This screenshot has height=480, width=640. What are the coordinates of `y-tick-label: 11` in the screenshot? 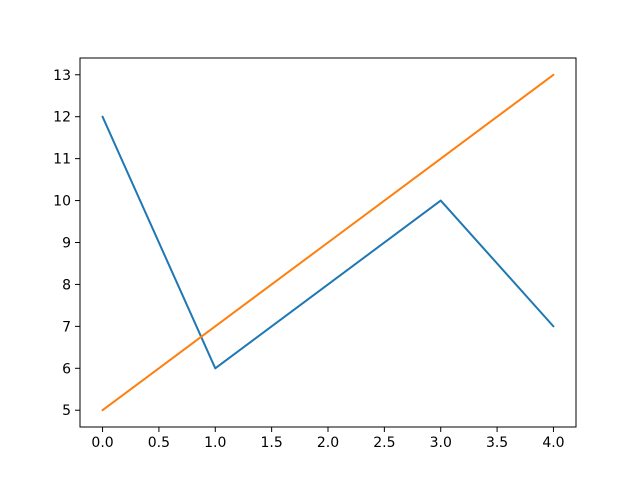 It's located at (62, 160).